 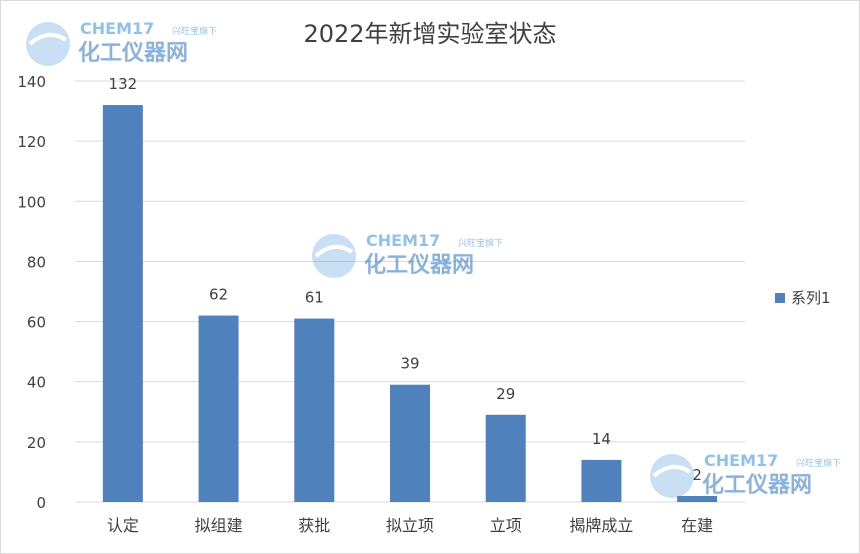 What do you see at coordinates (601, 439) in the screenshot?
I see `data-label: 14` at bounding box center [601, 439].